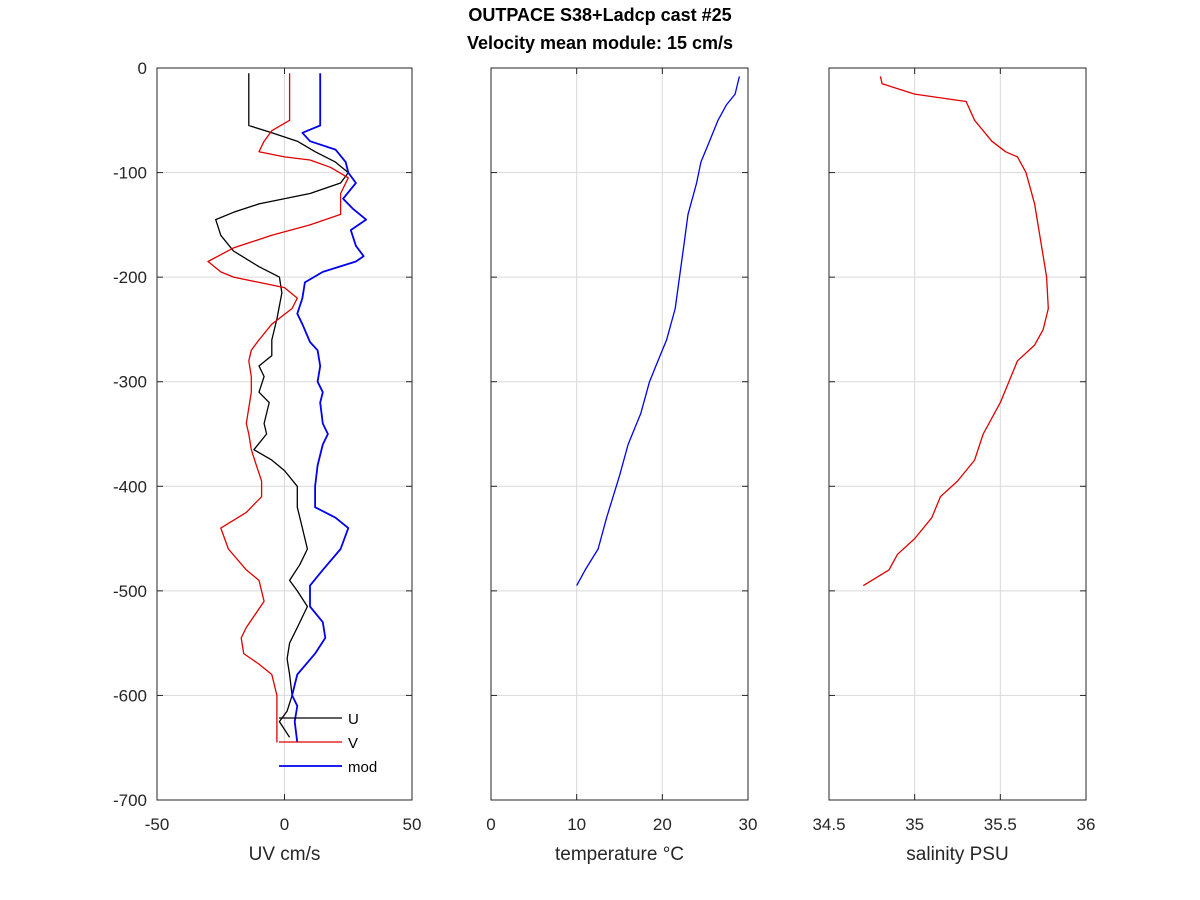  Describe the element at coordinates (353, 743) in the screenshot. I see `legend-label-v: V` at that location.